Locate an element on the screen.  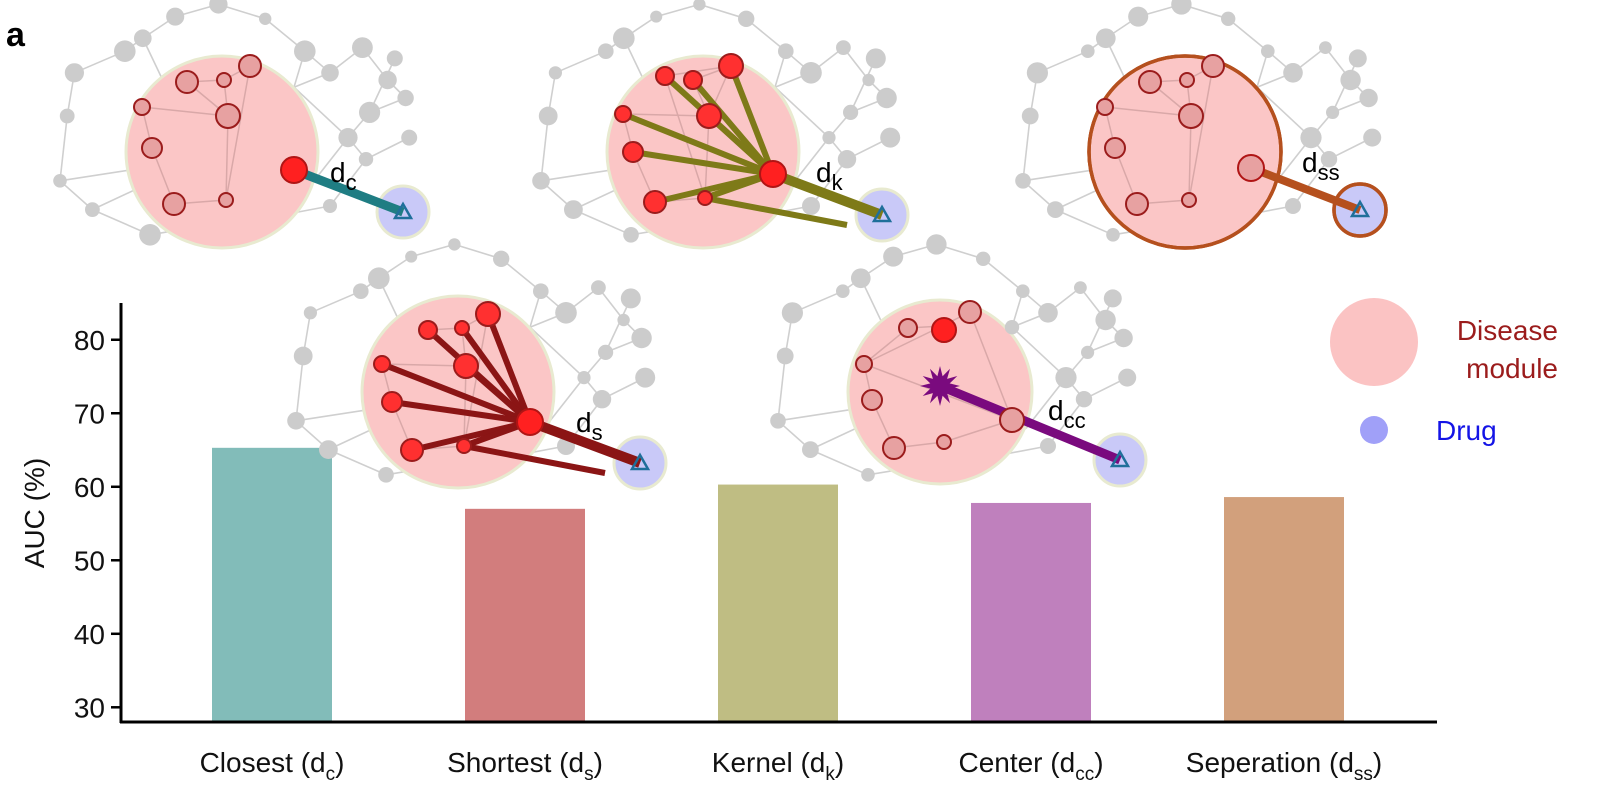
network-center: dcc is located at coordinates (959, 361).